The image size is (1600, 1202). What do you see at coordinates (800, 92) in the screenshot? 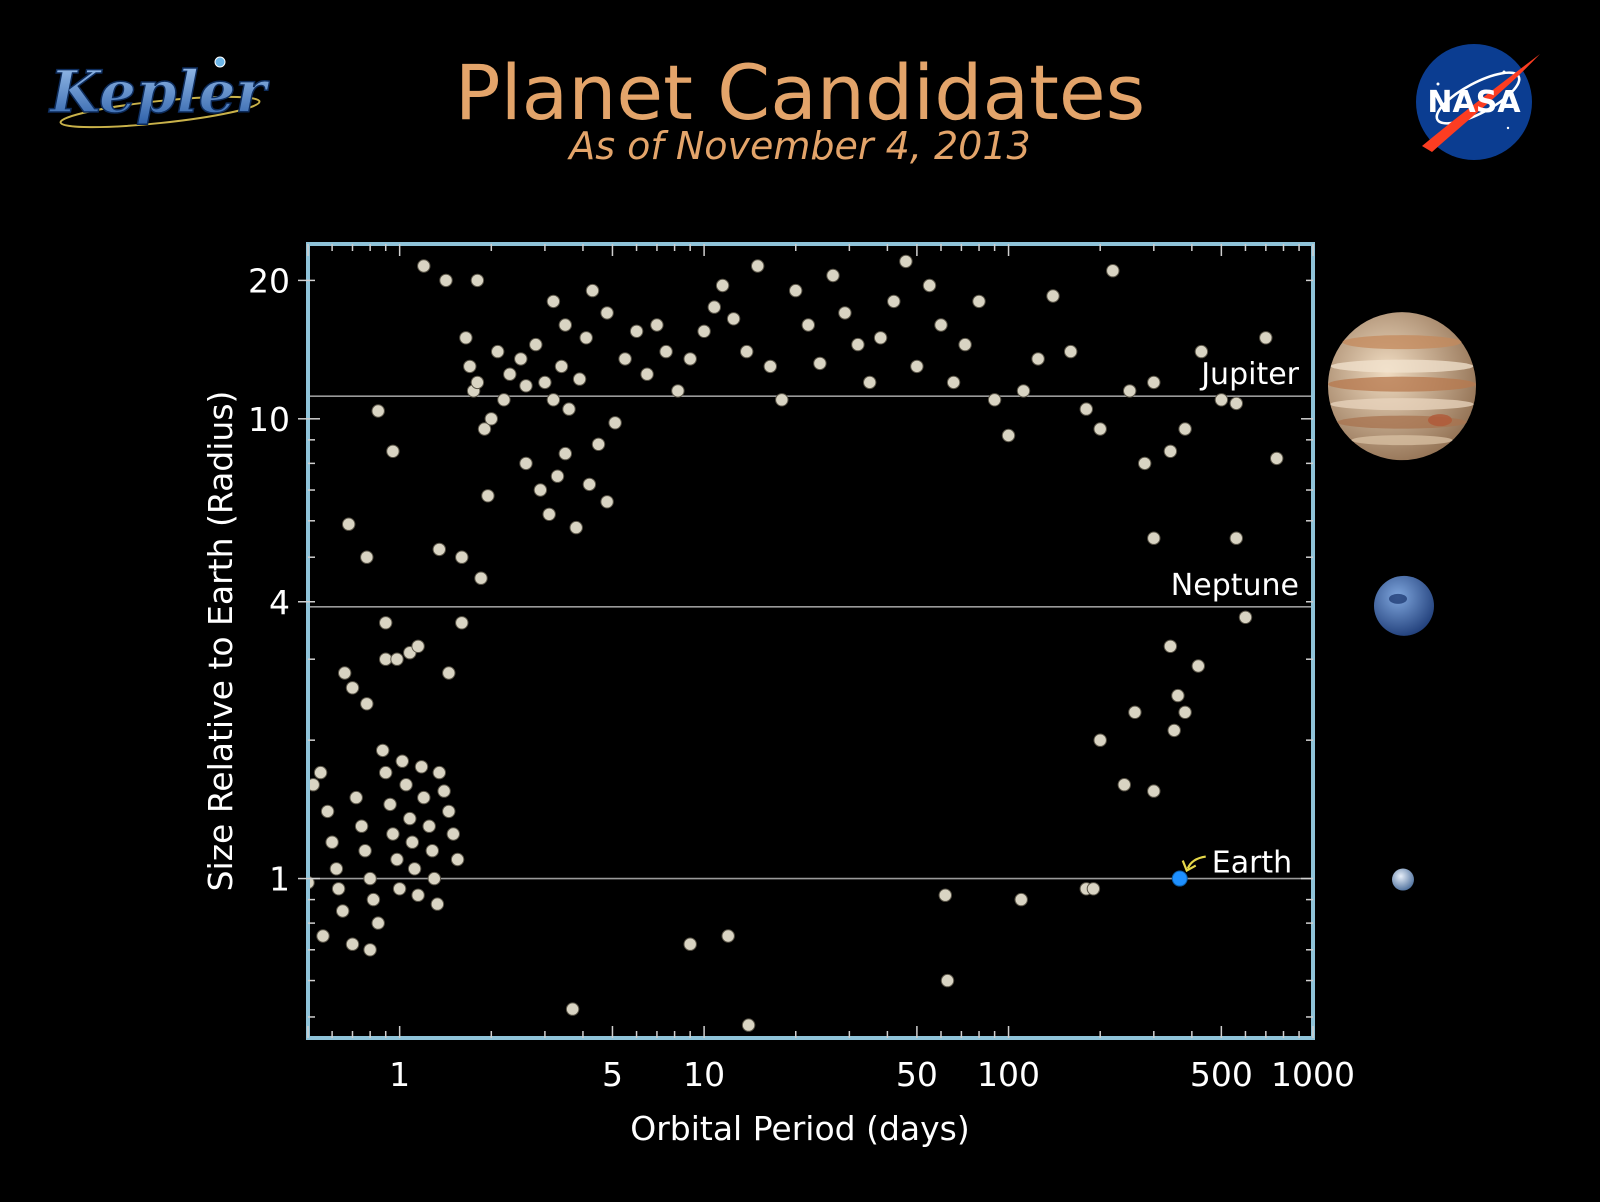
I see `page-title: Planet Candidates` at bounding box center [800, 92].